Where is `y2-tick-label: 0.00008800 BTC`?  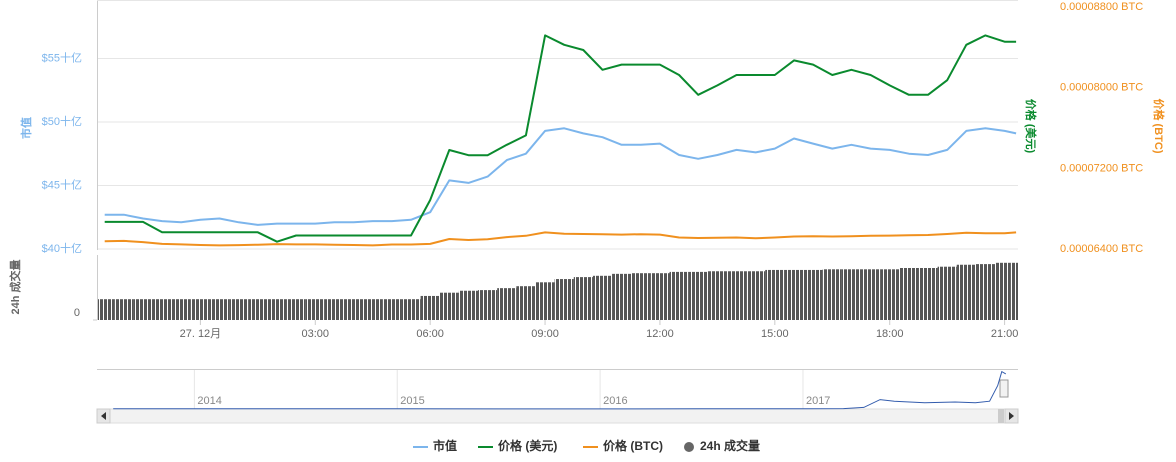
y2-tick-label: 0.00008800 BTC is located at coordinates (1101, 7).